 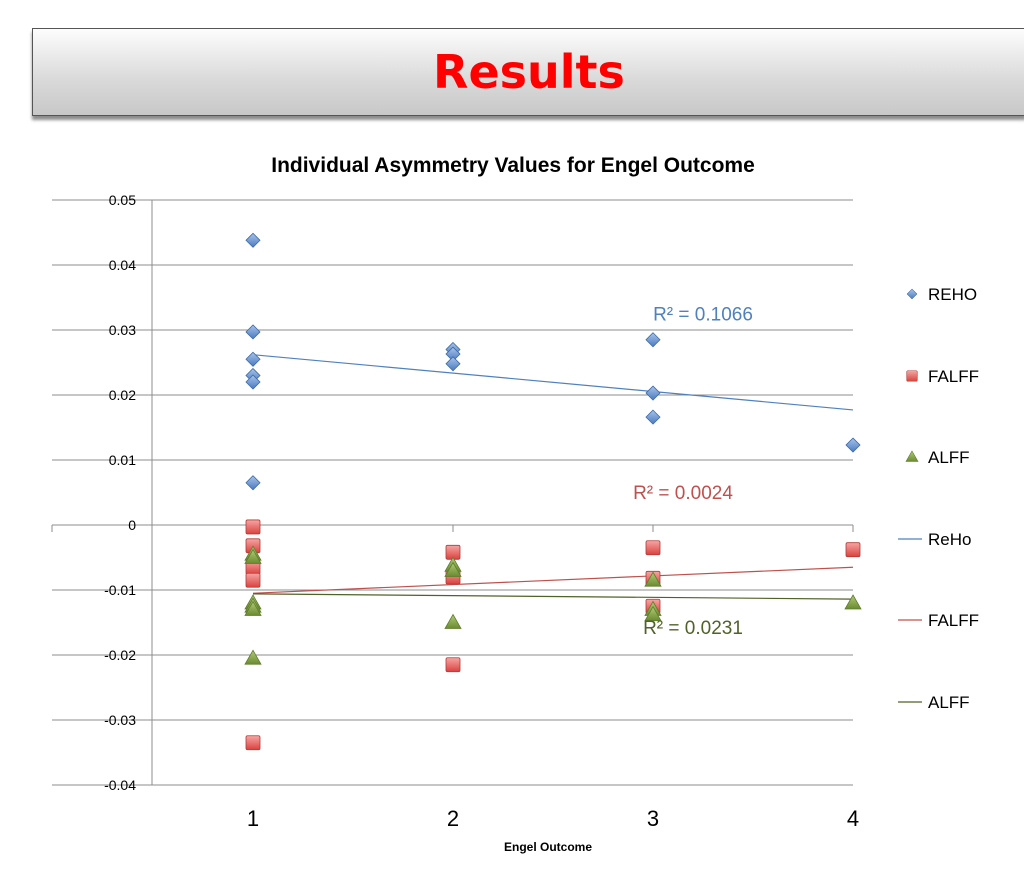 I want to click on y-tick-label: -0.02, so click(x=120, y=655).